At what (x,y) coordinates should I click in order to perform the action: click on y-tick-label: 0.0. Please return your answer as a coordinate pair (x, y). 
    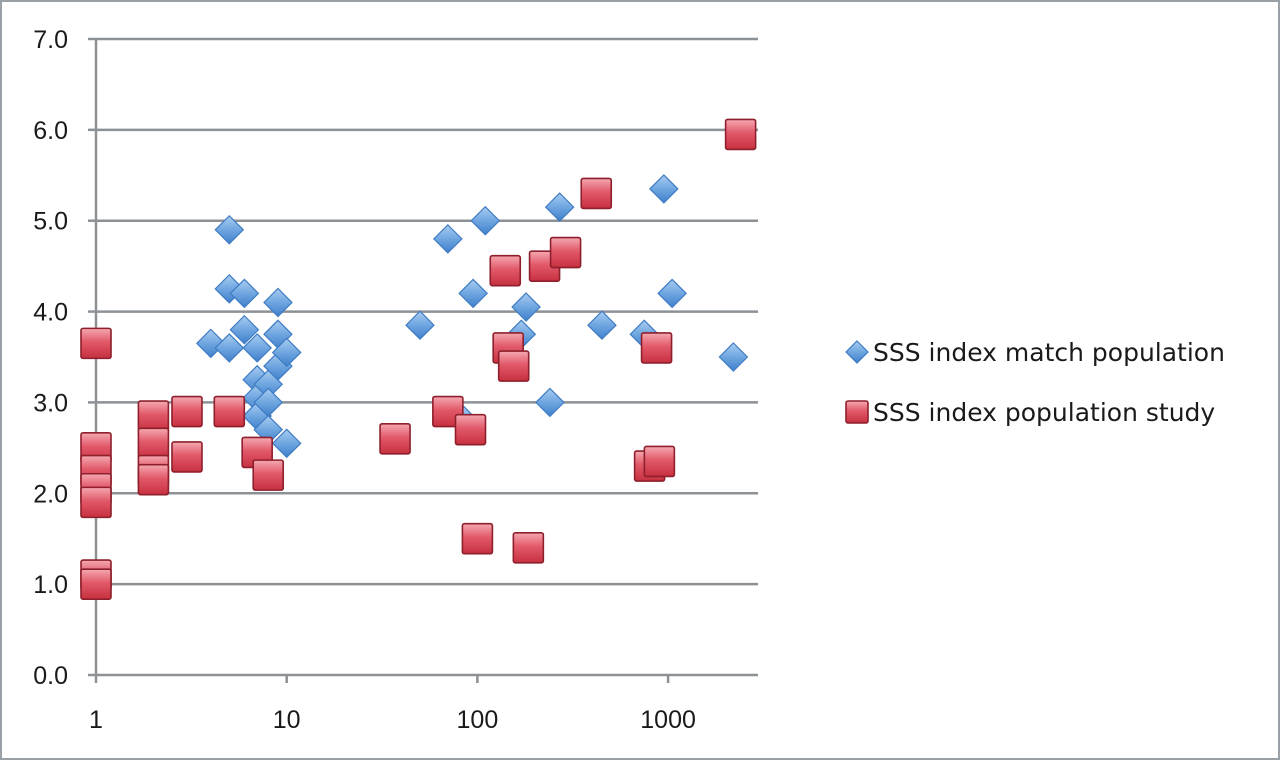
    Looking at the image, I should click on (50, 676).